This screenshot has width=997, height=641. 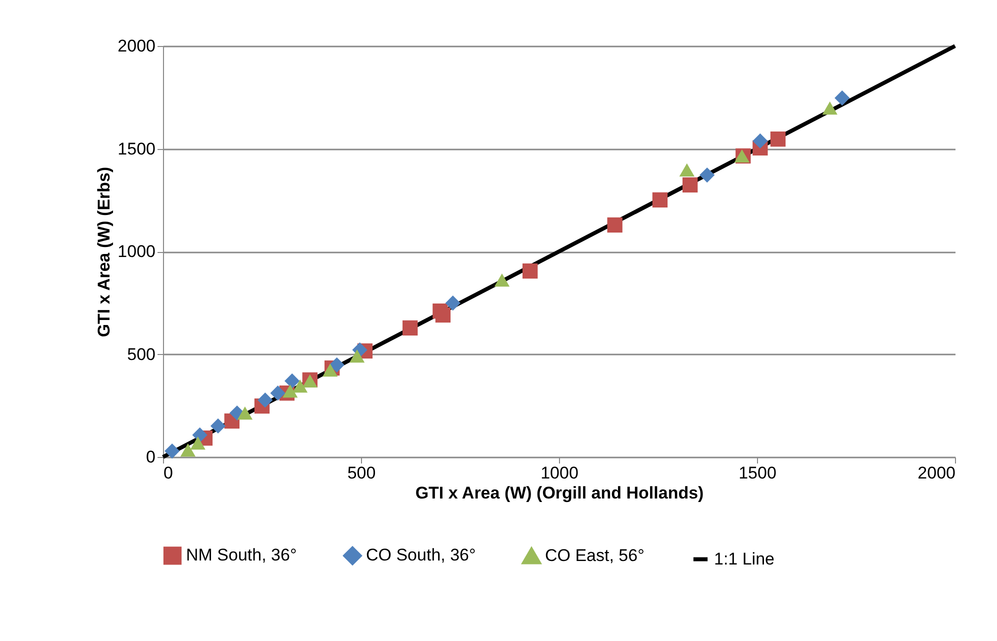 I want to click on y-axis-title: GTI x Area (W) (Erbs), so click(x=104, y=252).